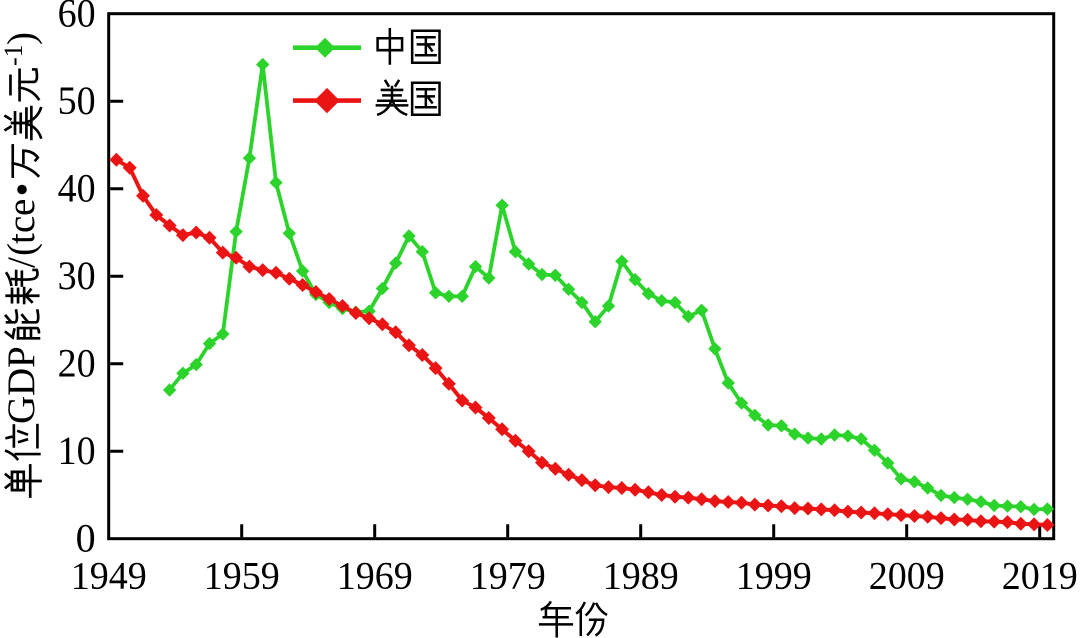 The width and height of the screenshot is (1080, 638). What do you see at coordinates (21, 357) in the screenshot?
I see `svg-text: P` at bounding box center [21, 357].